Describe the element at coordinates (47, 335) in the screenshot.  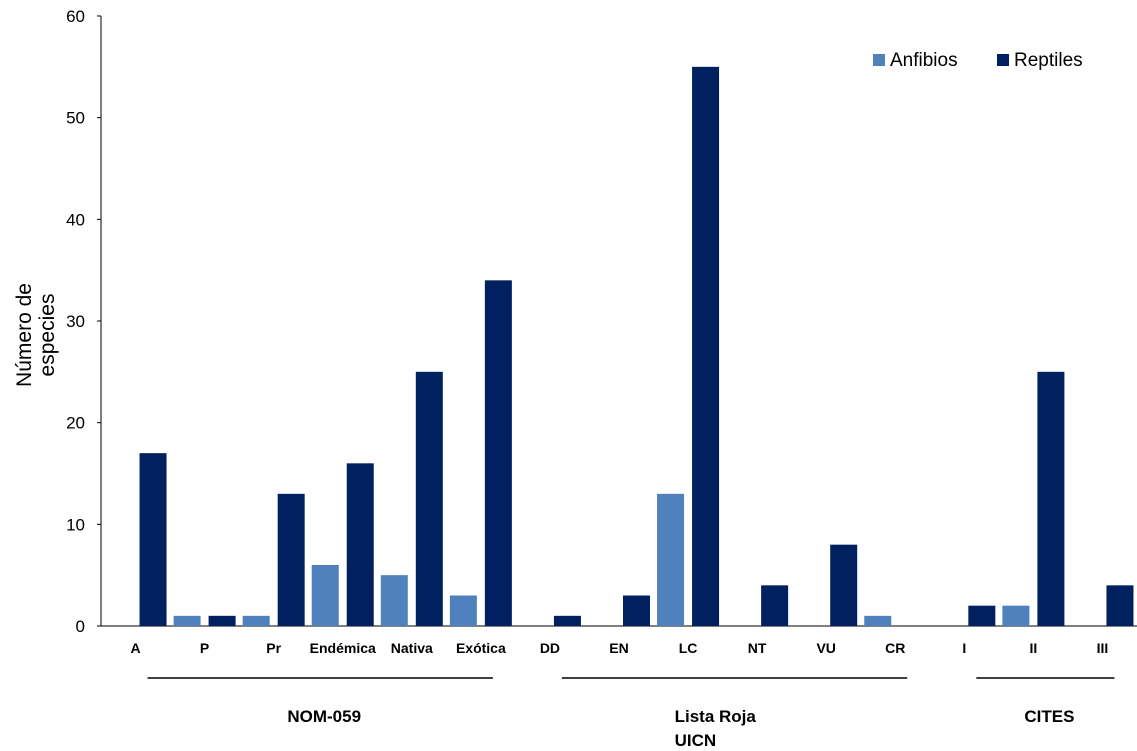
I see `y-axis-label-line: especies` at that location.